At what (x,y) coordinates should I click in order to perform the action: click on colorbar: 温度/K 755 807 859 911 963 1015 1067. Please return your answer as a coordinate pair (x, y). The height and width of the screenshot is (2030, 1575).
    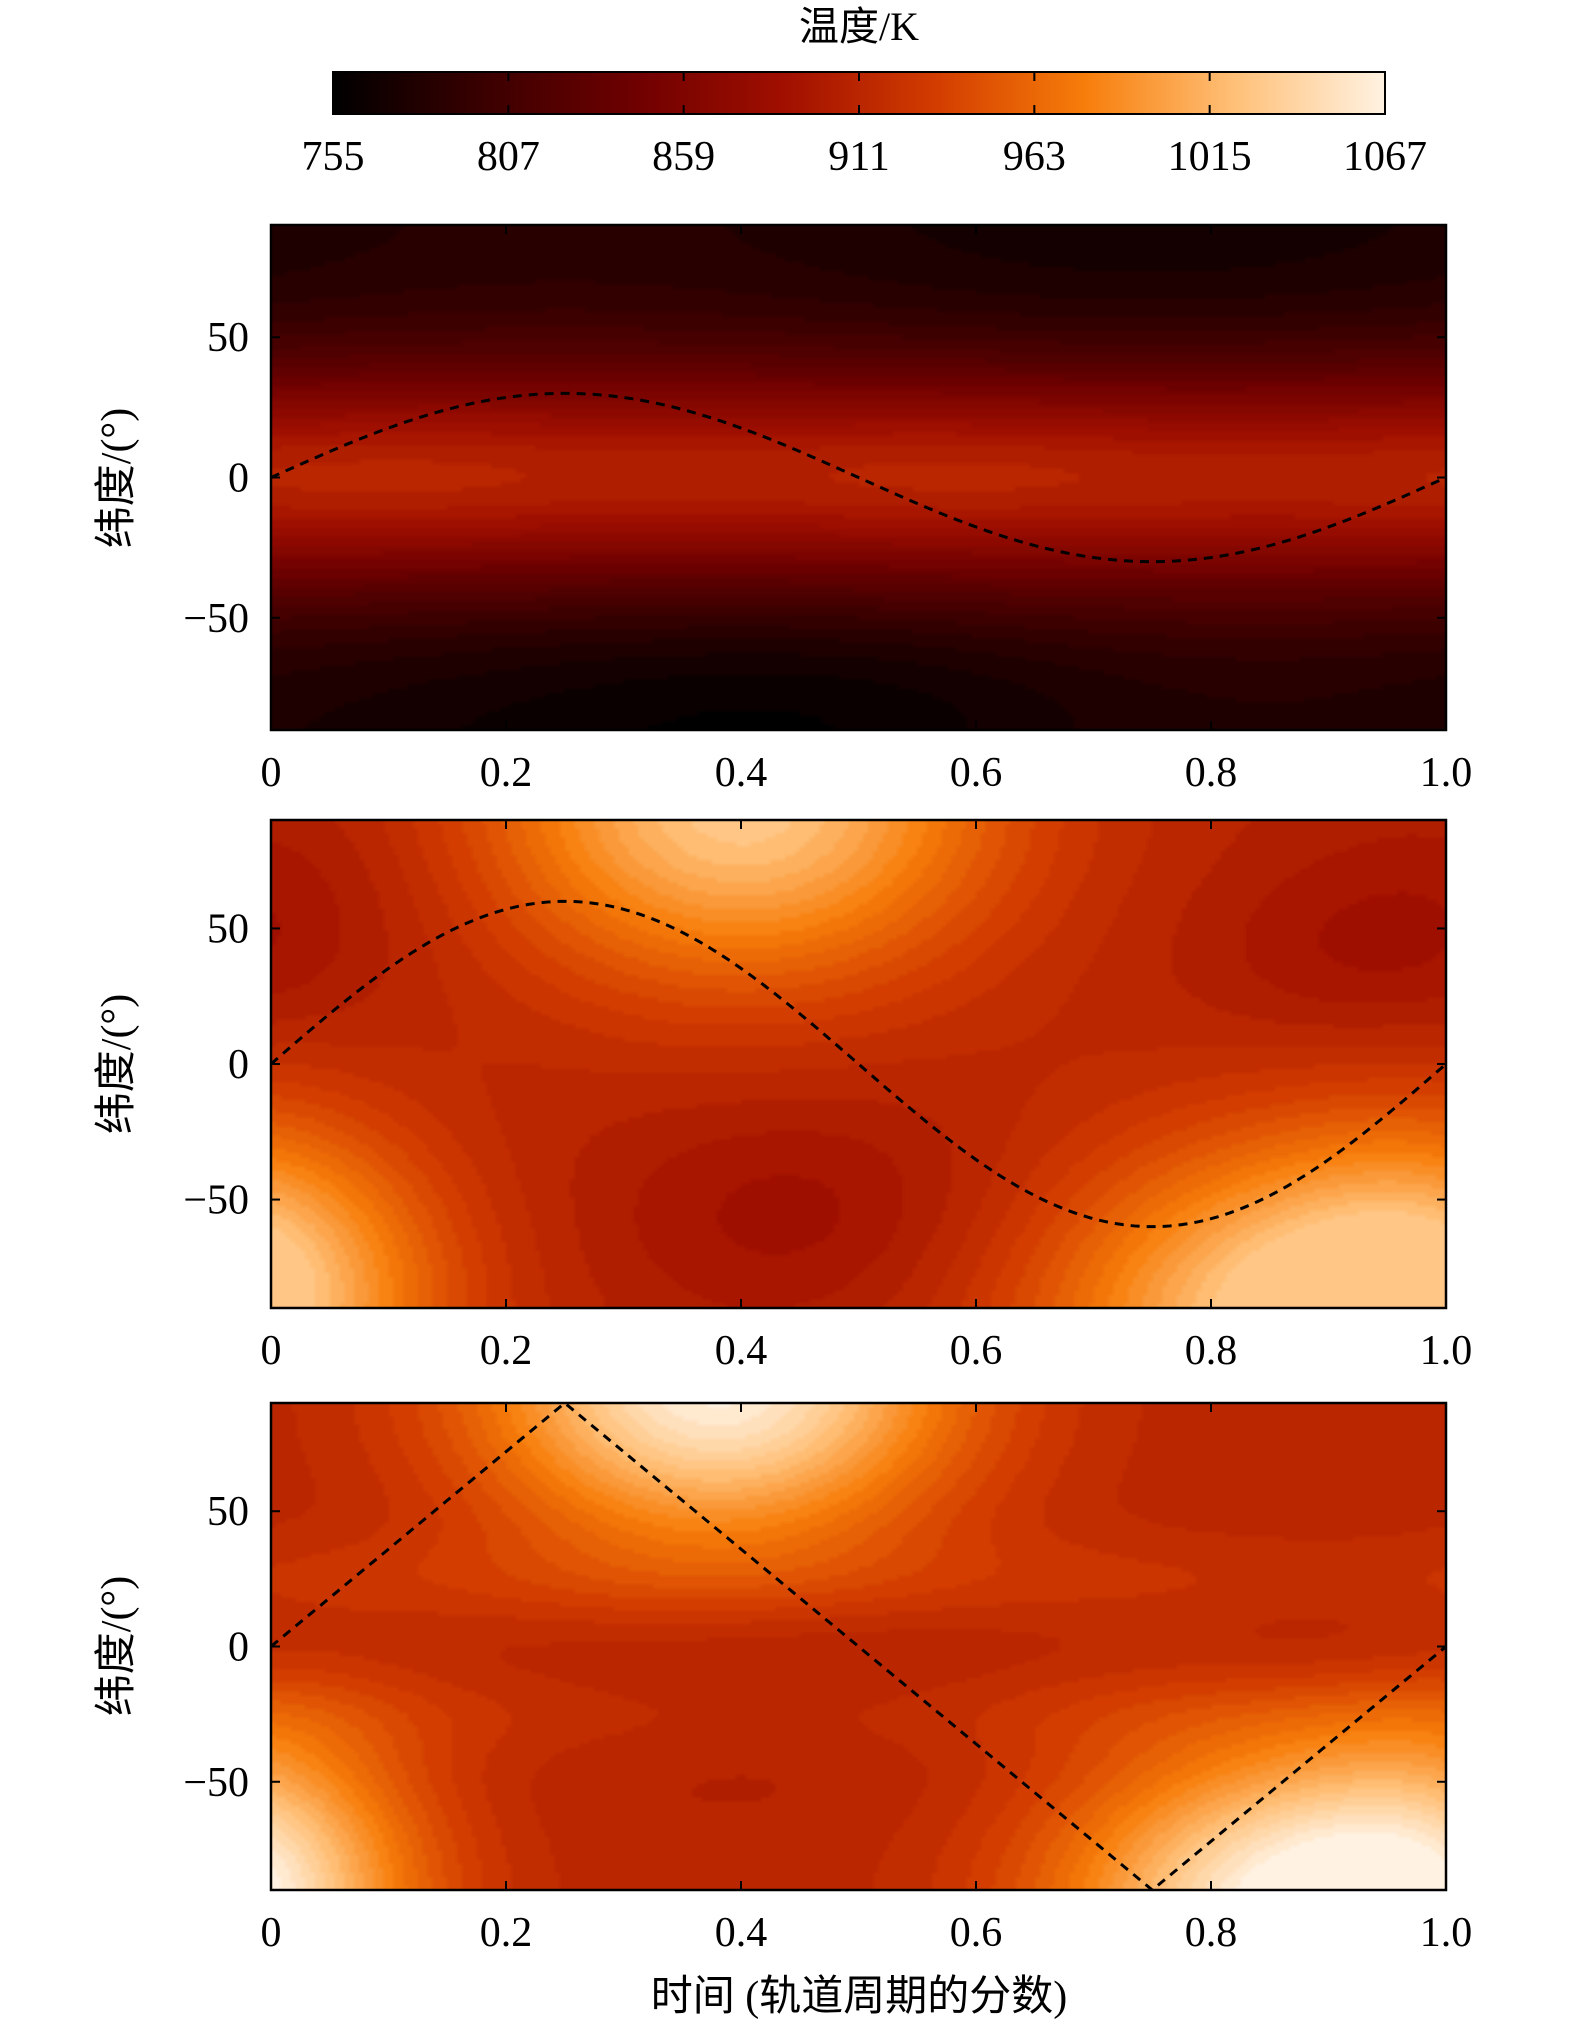
    Looking at the image, I should click on (865, 92).